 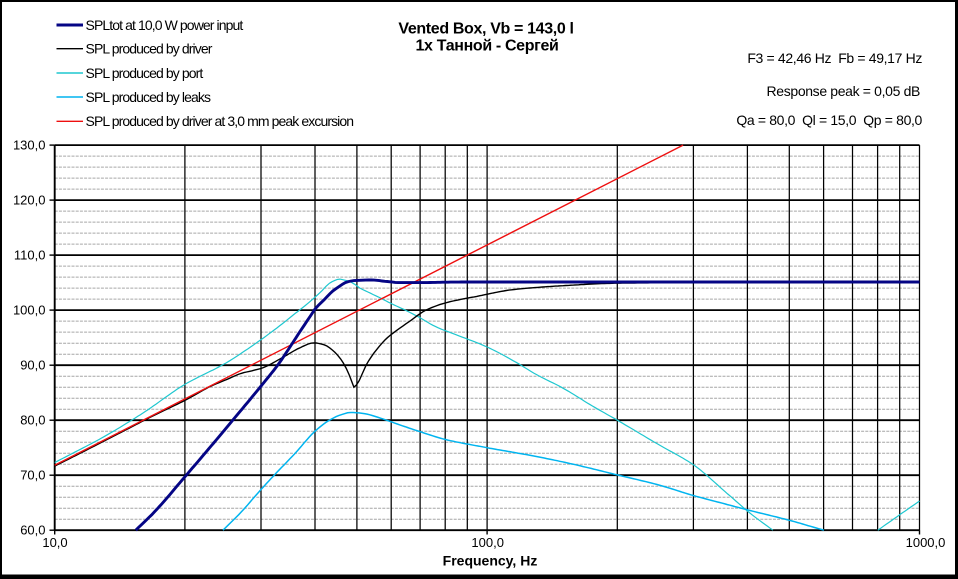 I want to click on svg-text: 110,0, so click(x=30, y=255).